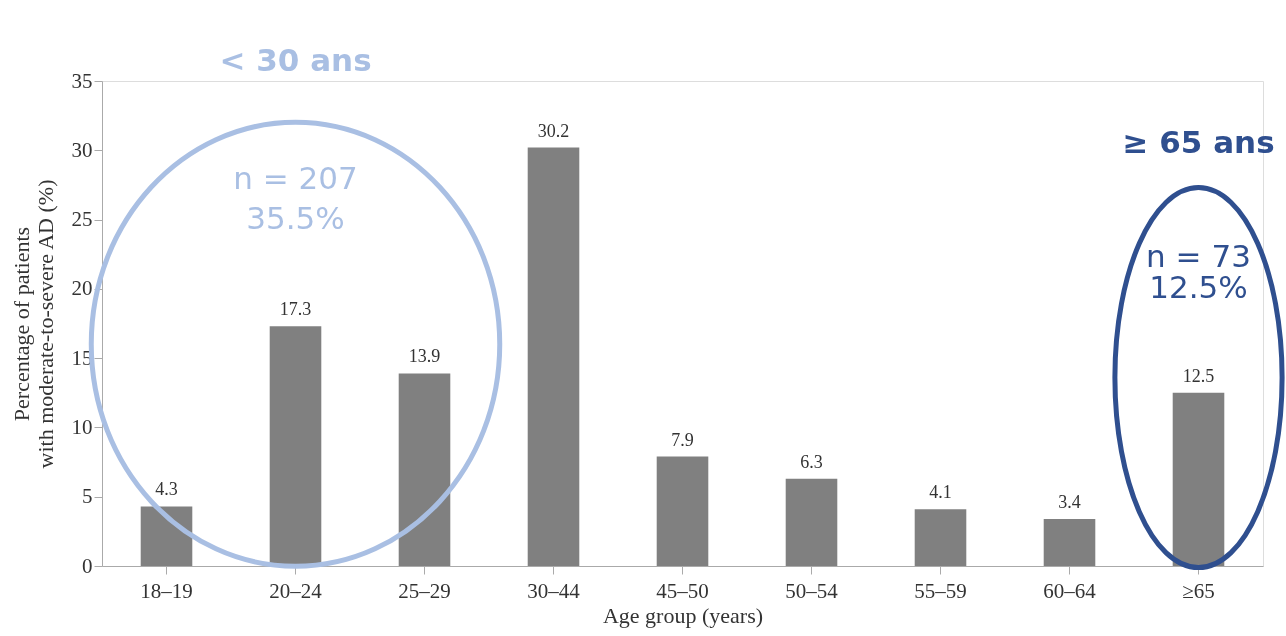 The height and width of the screenshot is (636, 1286). What do you see at coordinates (295, 218) in the screenshot?
I see `annotation: 35.5%` at bounding box center [295, 218].